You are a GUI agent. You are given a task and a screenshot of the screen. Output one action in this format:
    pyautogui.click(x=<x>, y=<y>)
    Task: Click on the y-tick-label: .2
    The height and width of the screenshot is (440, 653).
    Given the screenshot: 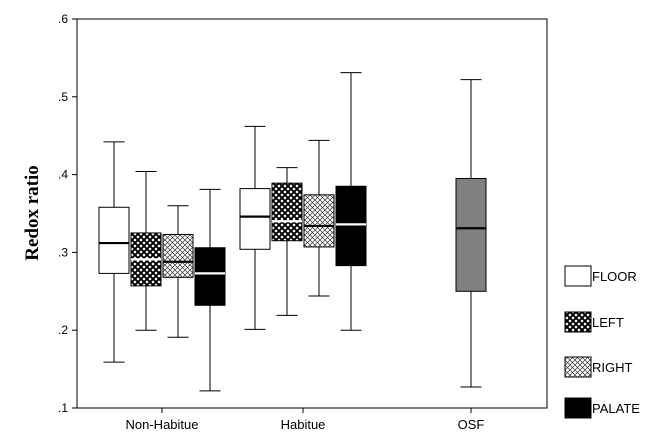 What is the action you would take?
    pyautogui.click(x=63, y=330)
    